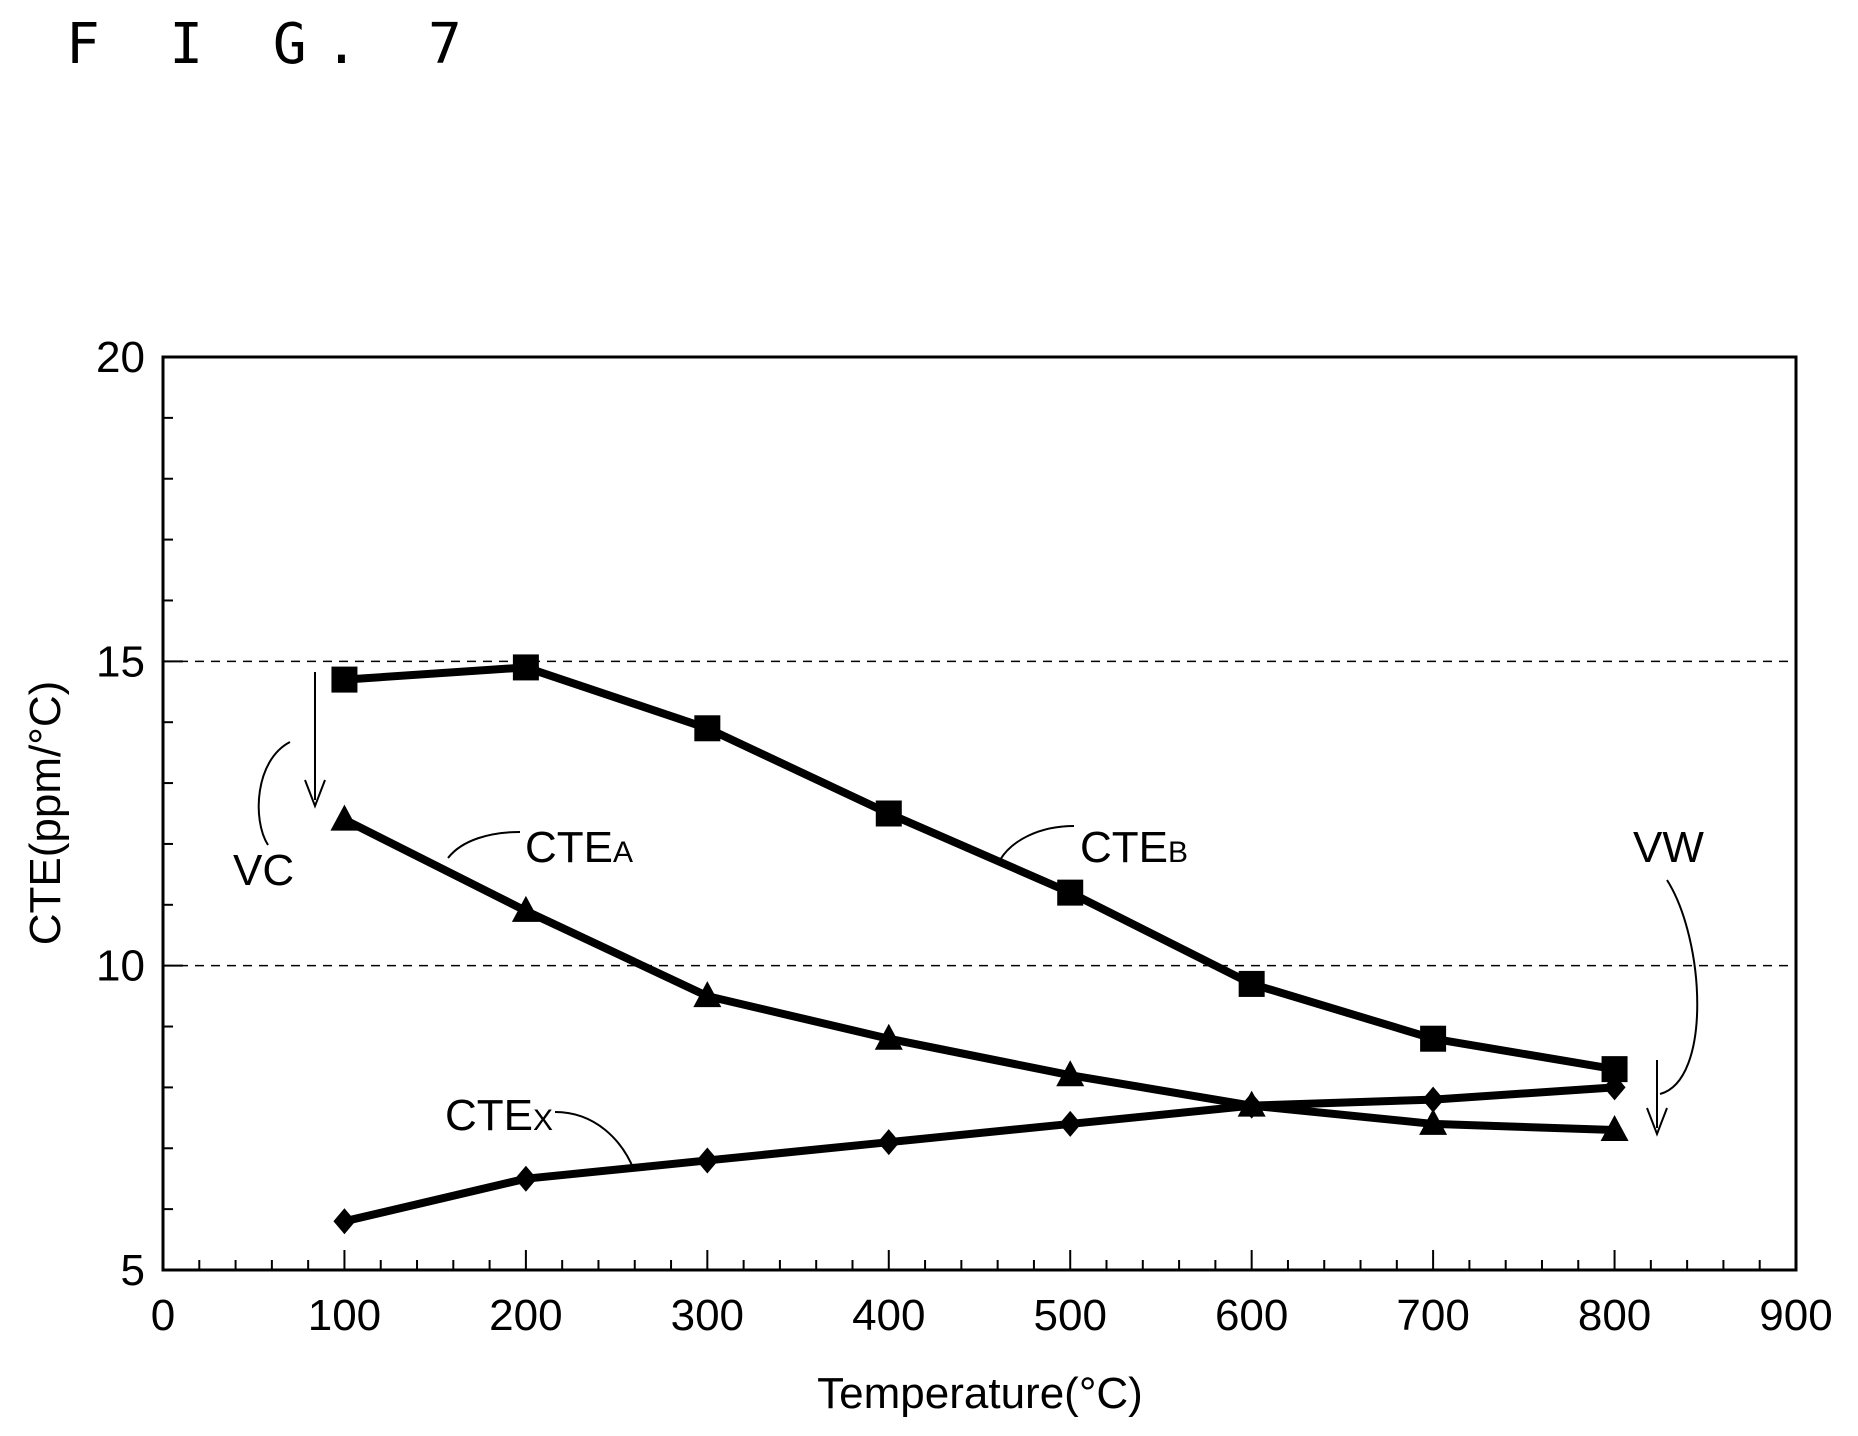 The height and width of the screenshot is (1436, 1858). Describe the element at coordinates (489, 1115) in the screenshot. I see `series-name-ctex: CTE` at that location.